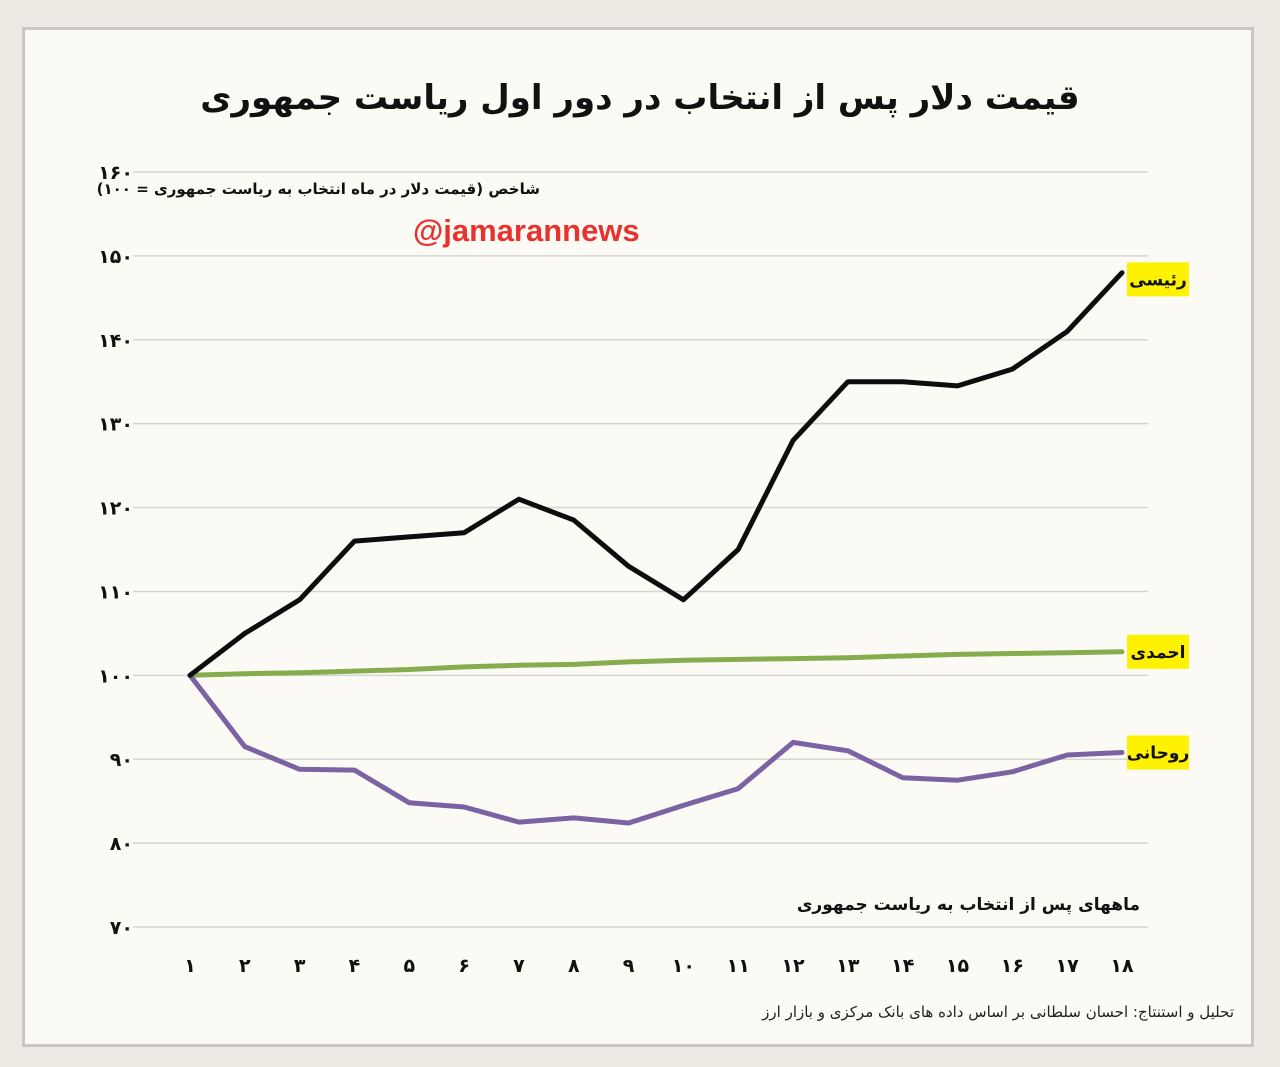 The width and height of the screenshot is (1280, 1067). I want to click on y-tick-label: ۱۰۰, so click(115, 676).